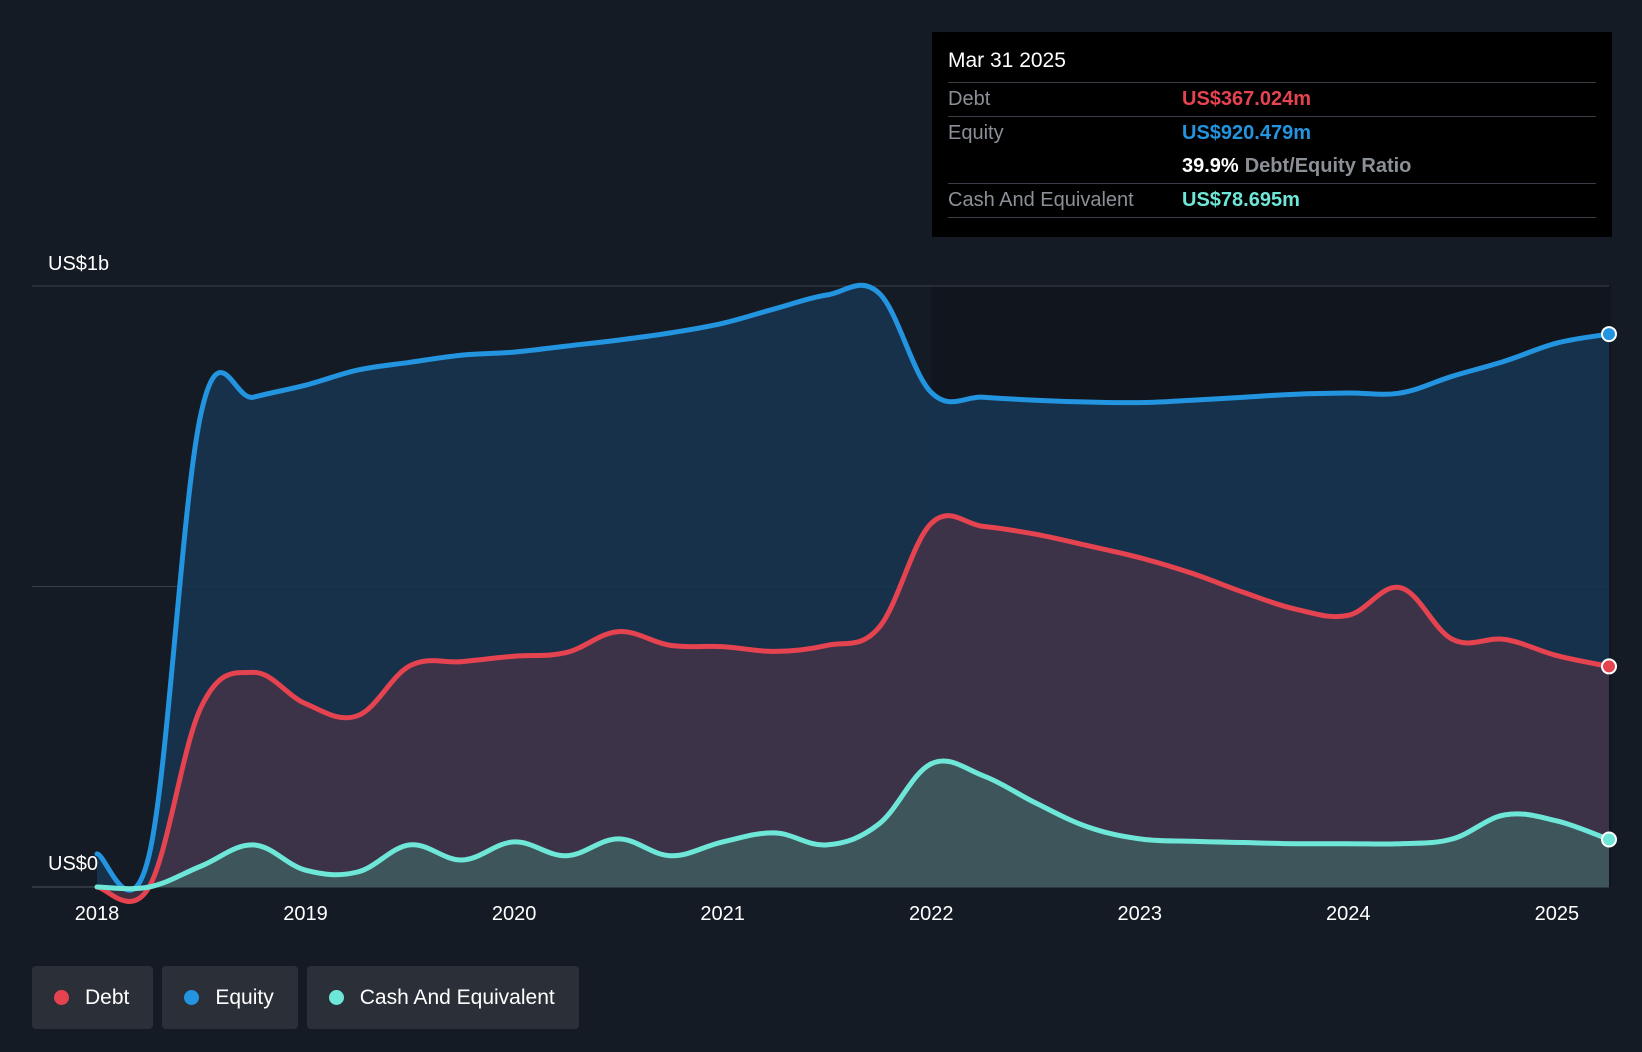 The image size is (1642, 1052). What do you see at coordinates (73, 864) in the screenshot?
I see `y-label-bottom: US$0` at bounding box center [73, 864].